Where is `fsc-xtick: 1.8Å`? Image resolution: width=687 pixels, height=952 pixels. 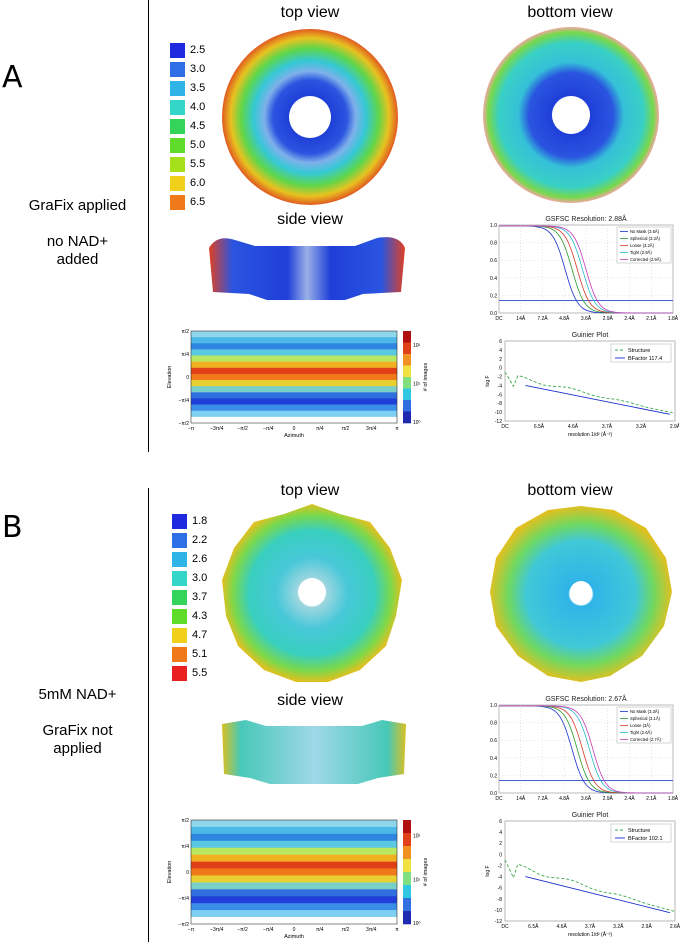 fsc-xtick: 1.8Å is located at coordinates (673, 318).